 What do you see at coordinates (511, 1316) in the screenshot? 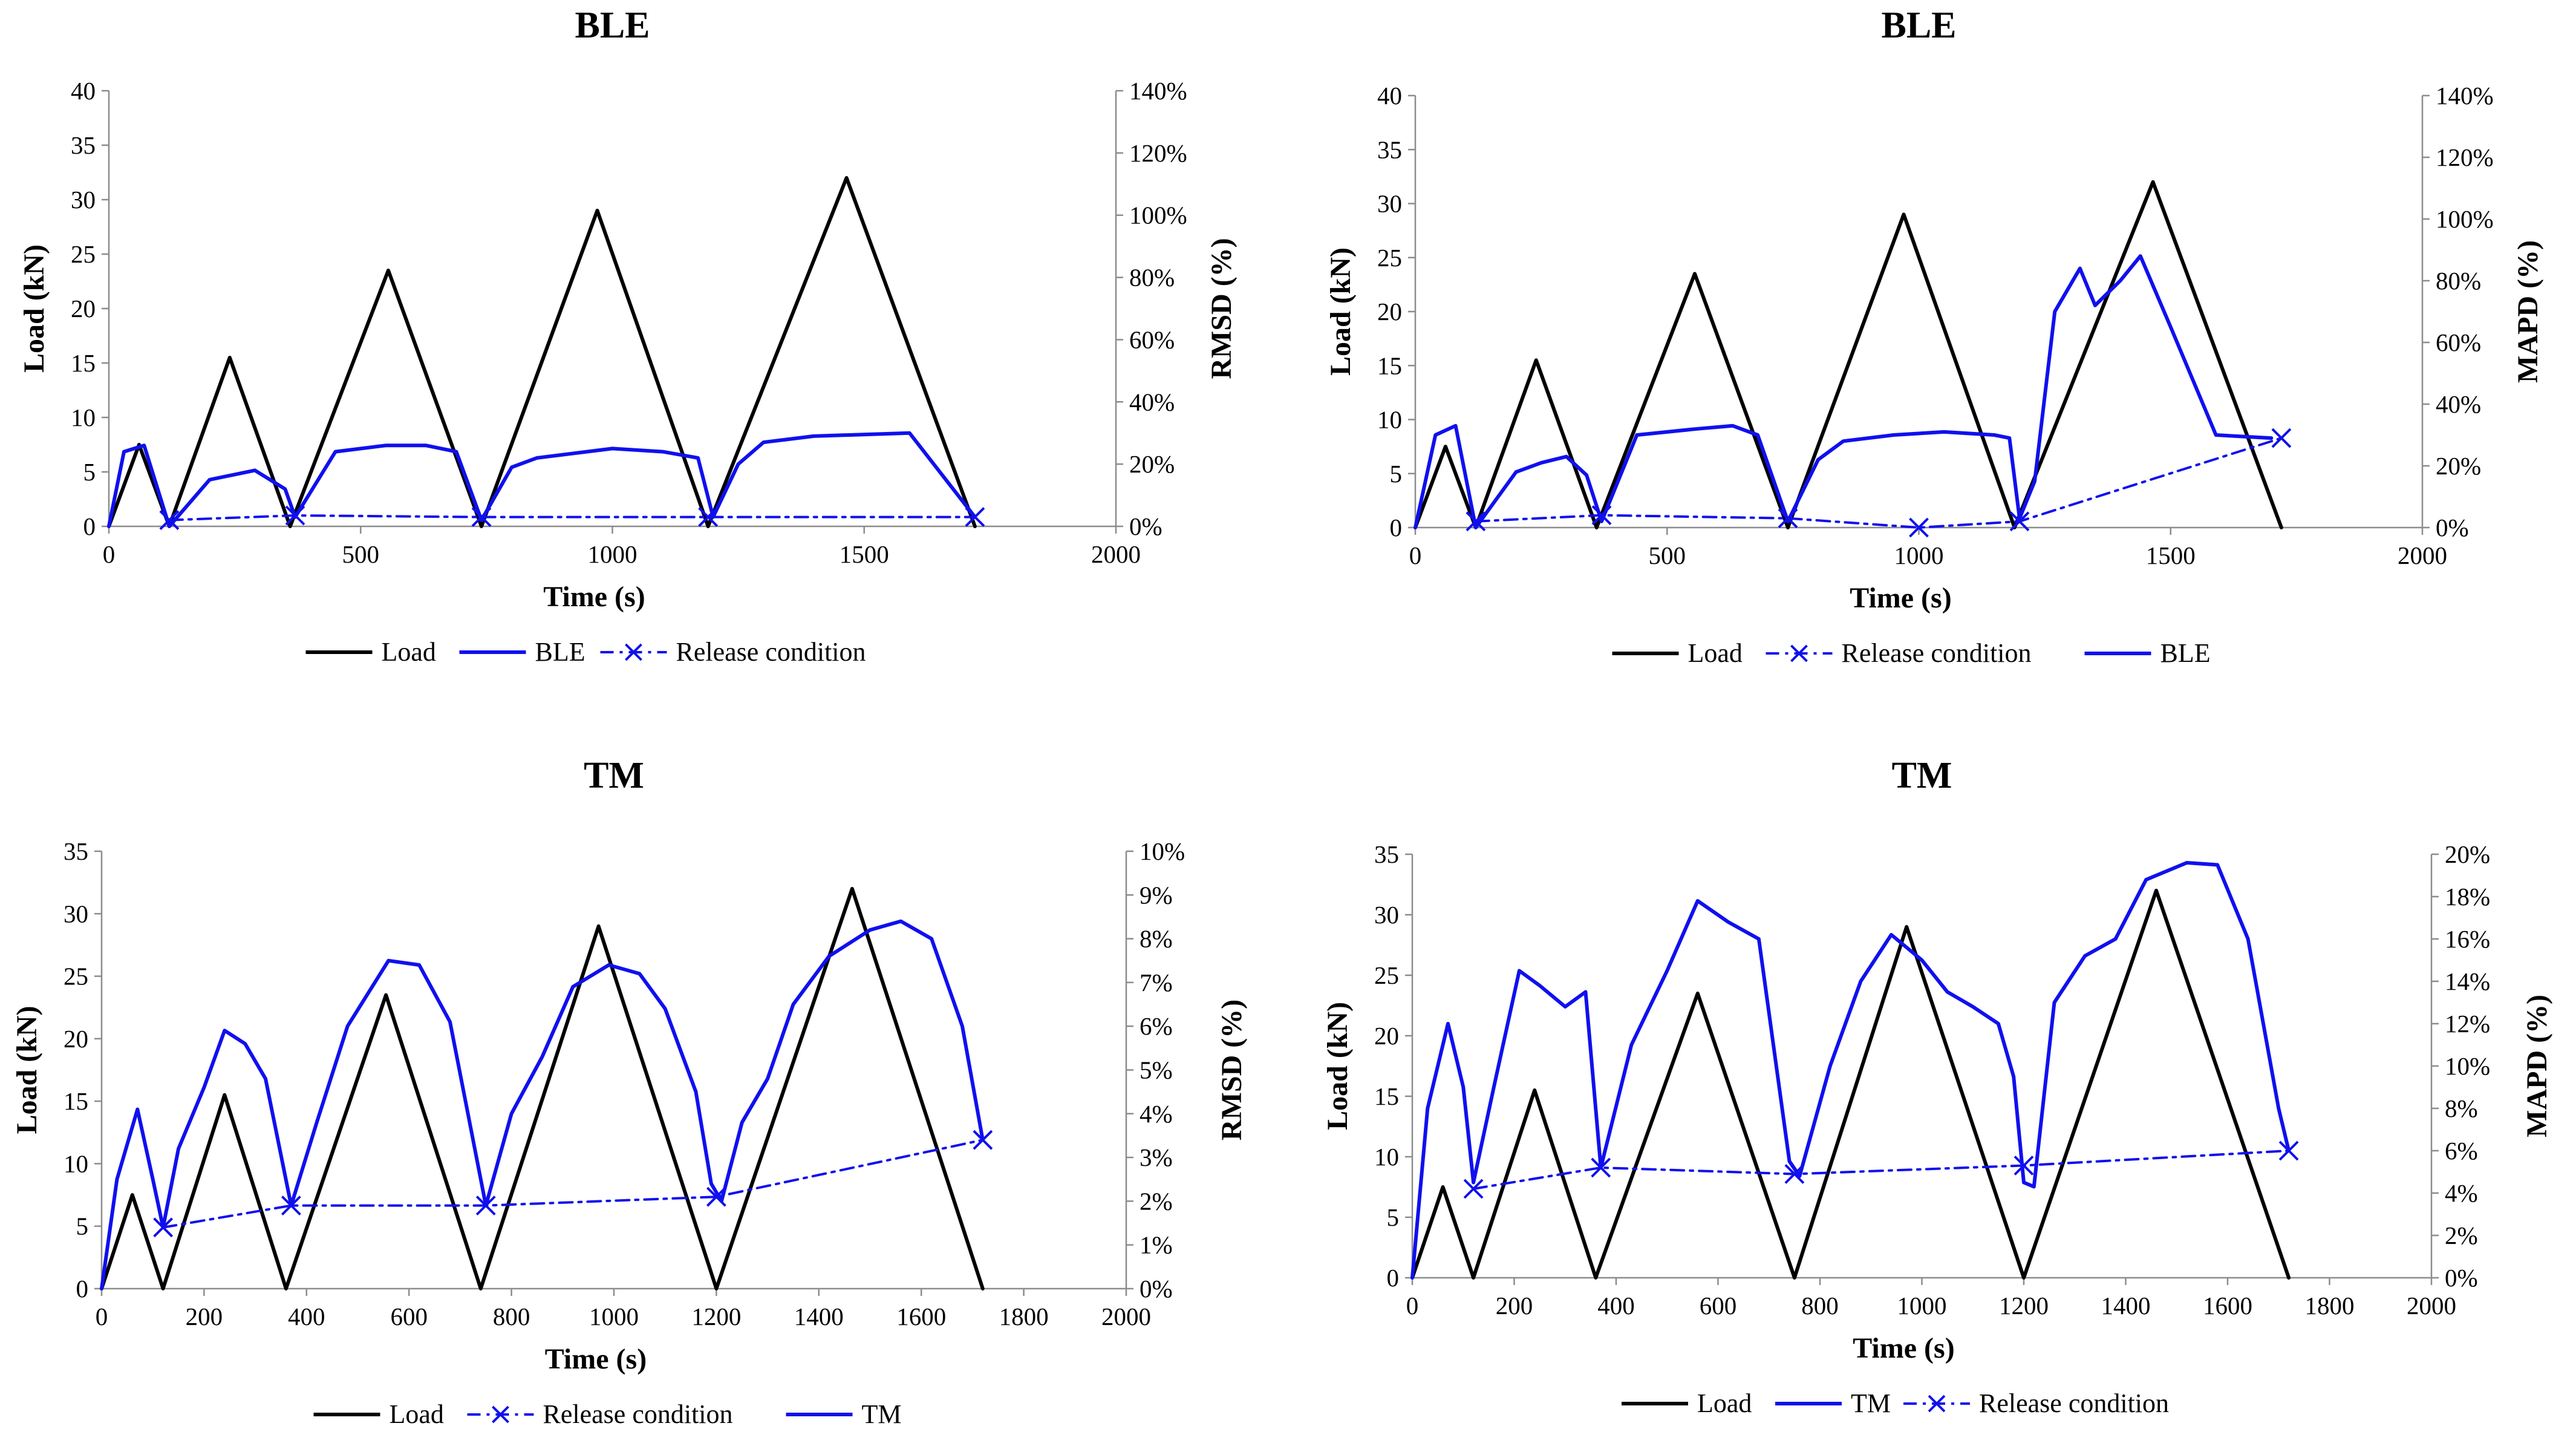
I see `x-tick-label: 800` at bounding box center [511, 1316].